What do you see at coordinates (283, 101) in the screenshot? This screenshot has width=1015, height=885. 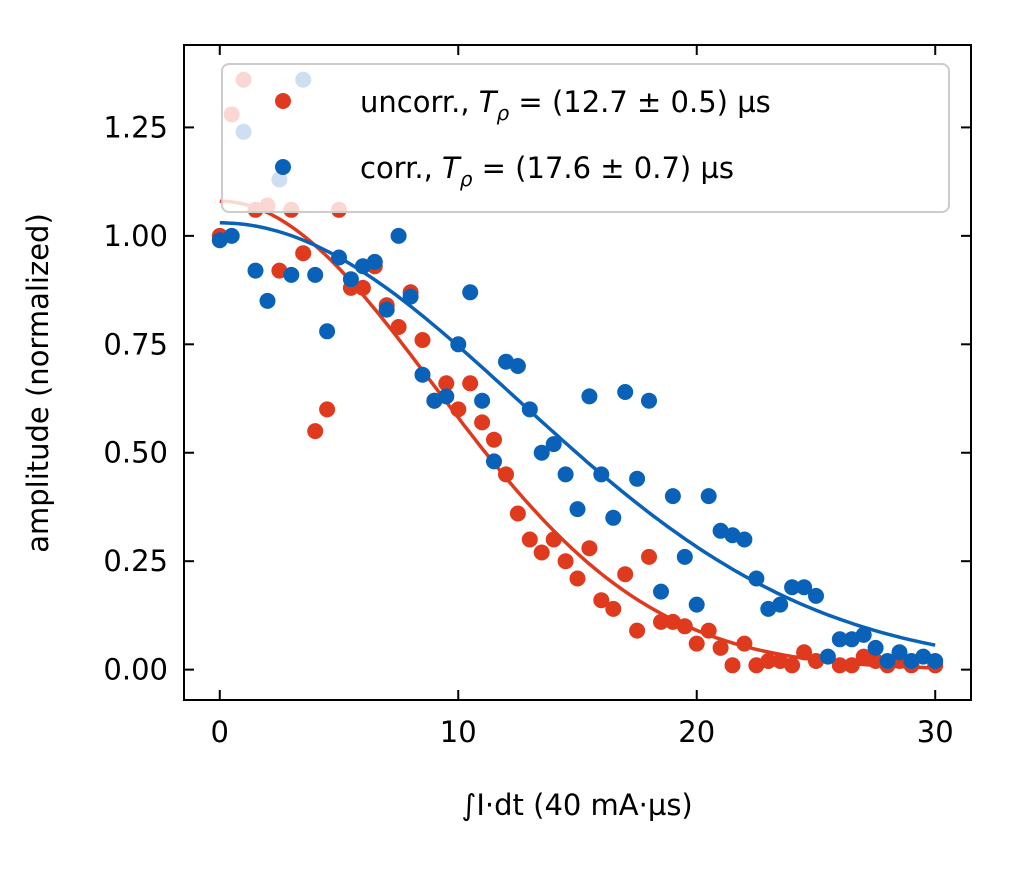 I see `legend-marker-uncorr` at bounding box center [283, 101].